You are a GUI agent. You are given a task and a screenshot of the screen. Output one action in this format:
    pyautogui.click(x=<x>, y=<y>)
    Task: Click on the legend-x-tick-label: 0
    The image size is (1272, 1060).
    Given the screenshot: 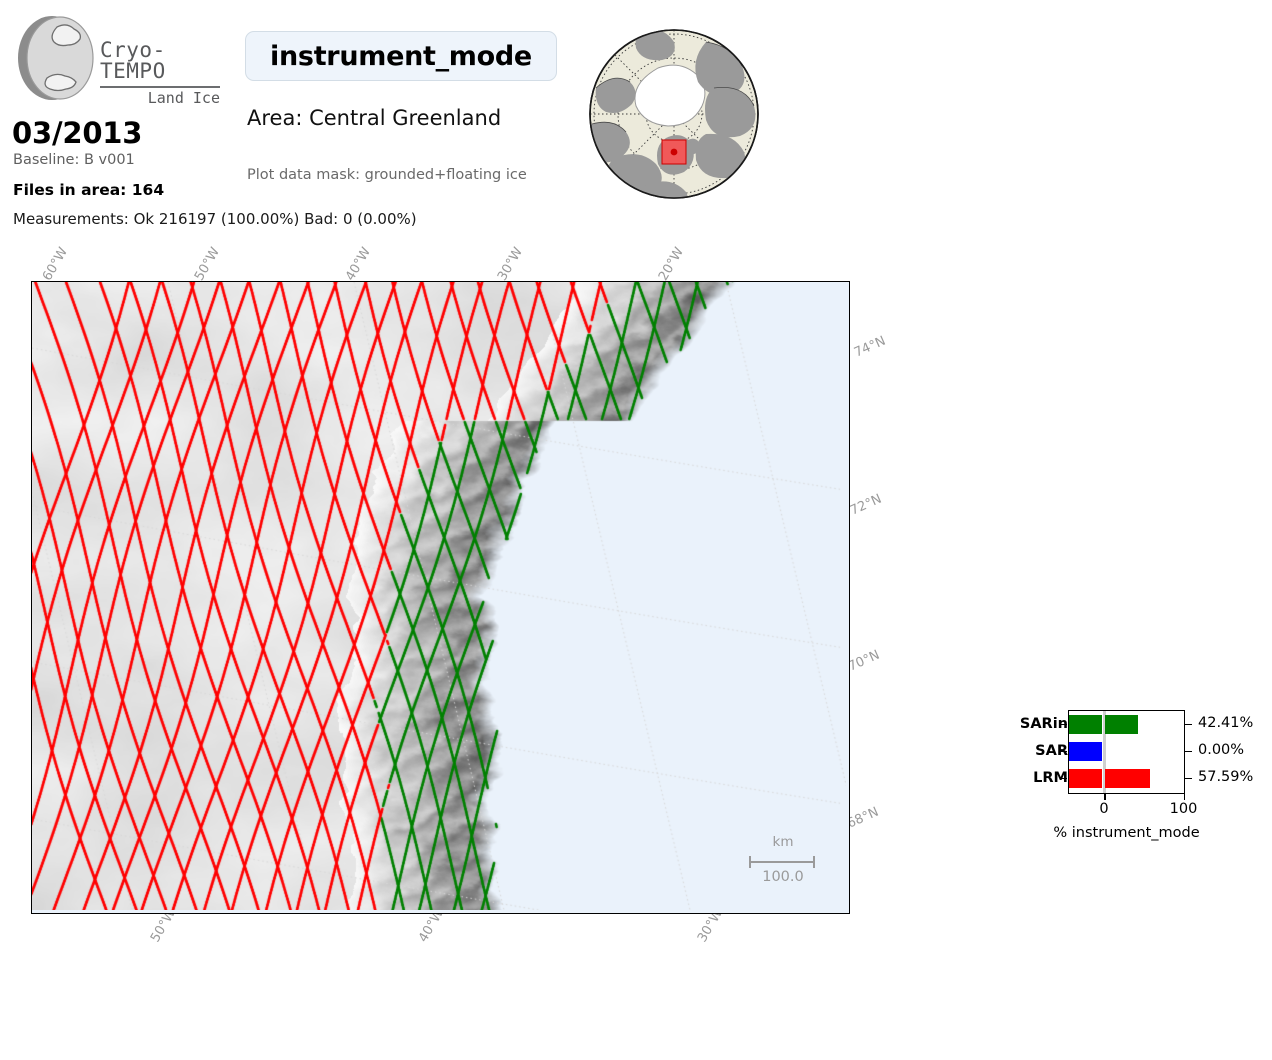 What is the action you would take?
    pyautogui.click(x=1104, y=809)
    